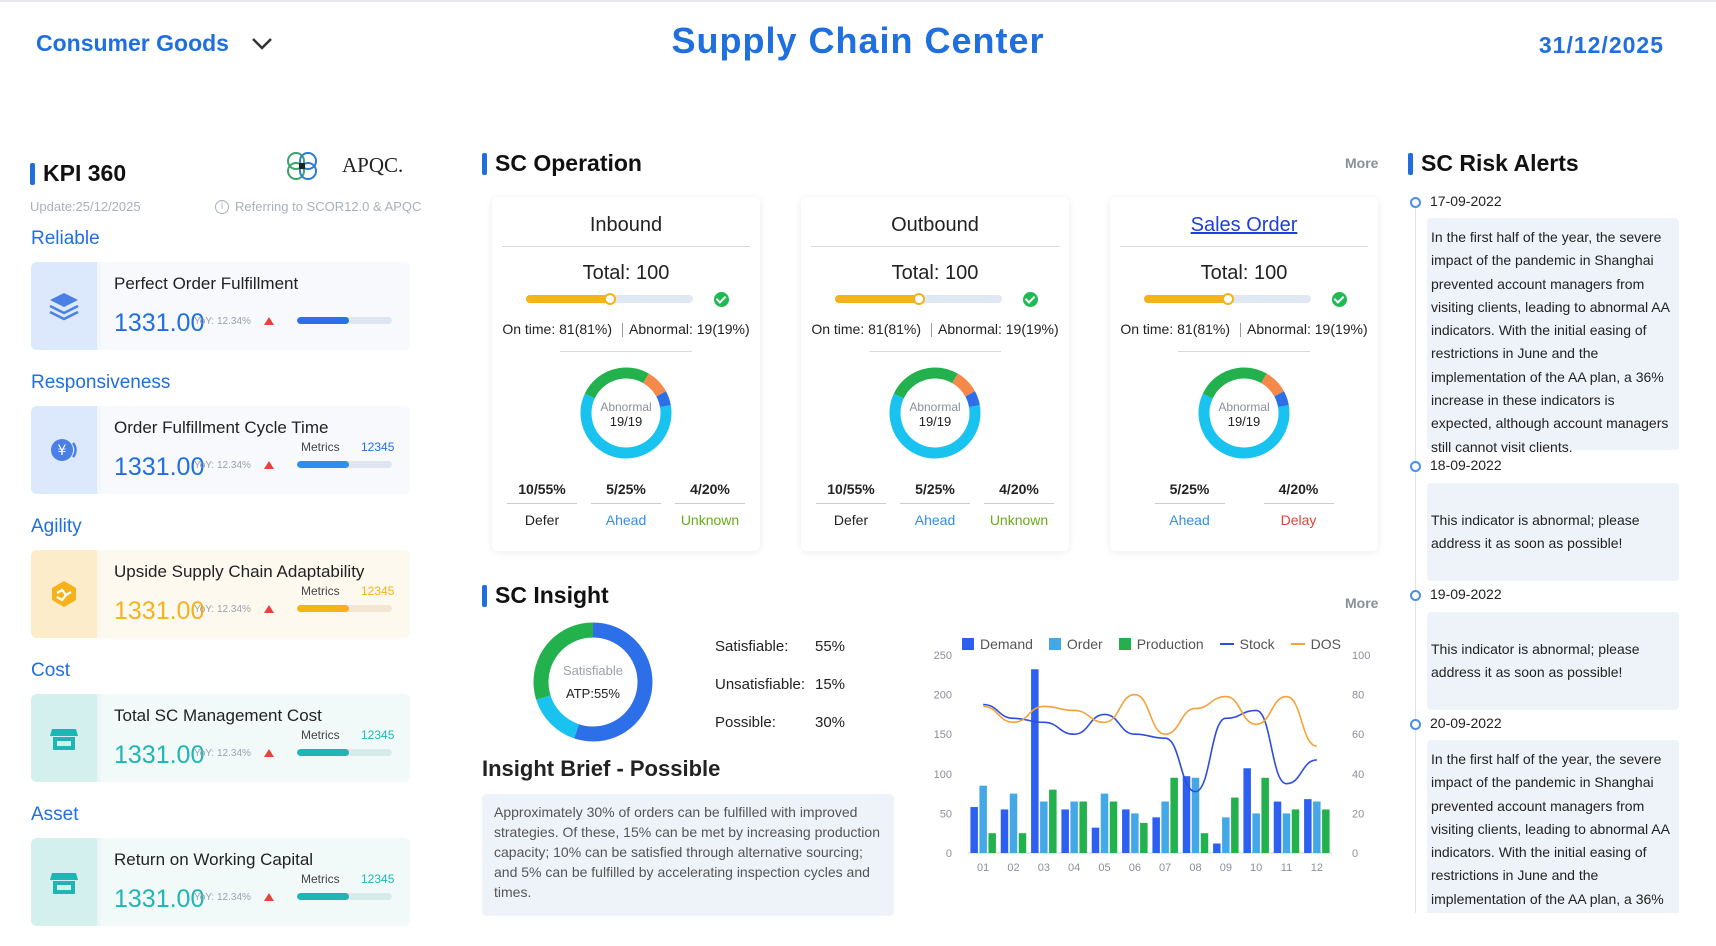  I want to click on chevron-down-icon, so click(262, 44).